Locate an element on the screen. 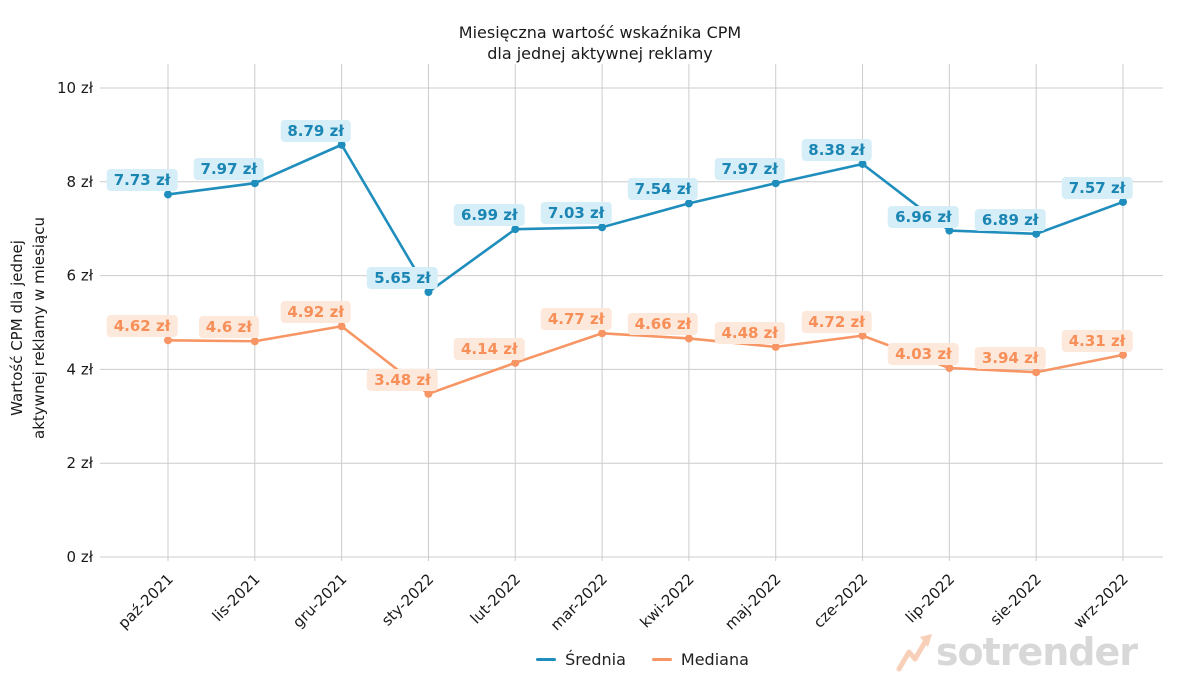 The image size is (1200, 700). watermark-text: sotrender is located at coordinates (1036, 652).